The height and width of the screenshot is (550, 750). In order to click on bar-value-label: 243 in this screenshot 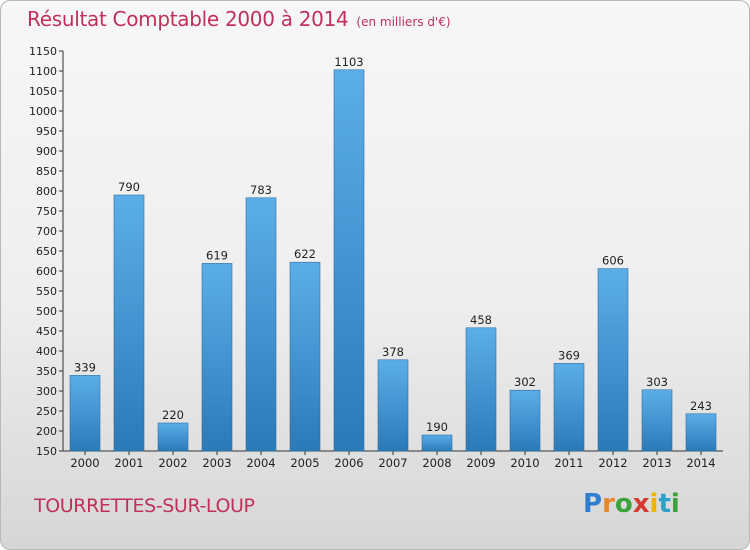, I will do `click(701, 406)`.